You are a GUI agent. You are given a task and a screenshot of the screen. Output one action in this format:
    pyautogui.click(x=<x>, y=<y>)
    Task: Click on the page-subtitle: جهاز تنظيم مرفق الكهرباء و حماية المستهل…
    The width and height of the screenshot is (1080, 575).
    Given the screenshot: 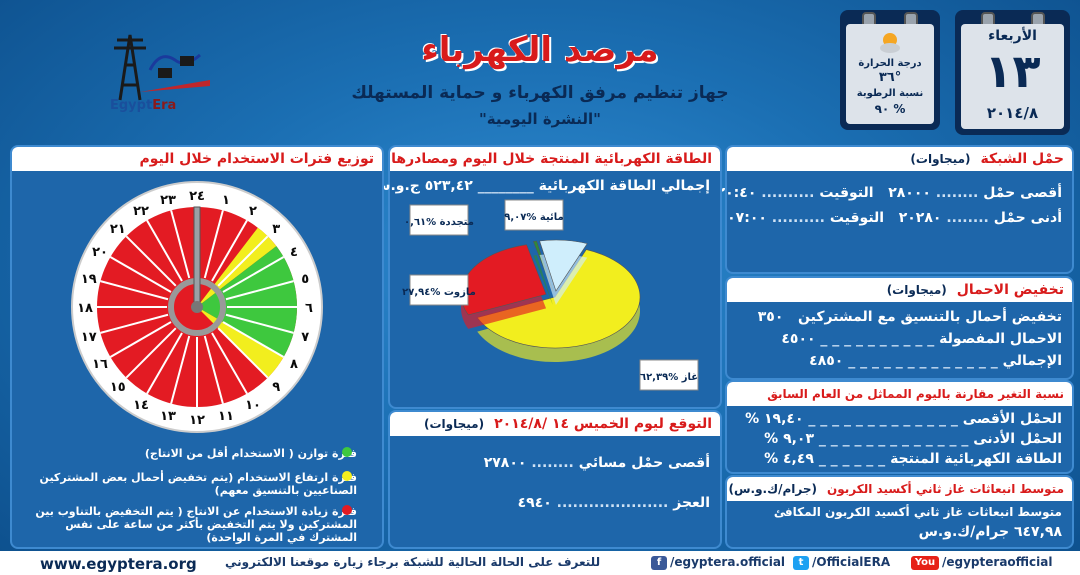 What is the action you would take?
    pyautogui.click(x=540, y=93)
    